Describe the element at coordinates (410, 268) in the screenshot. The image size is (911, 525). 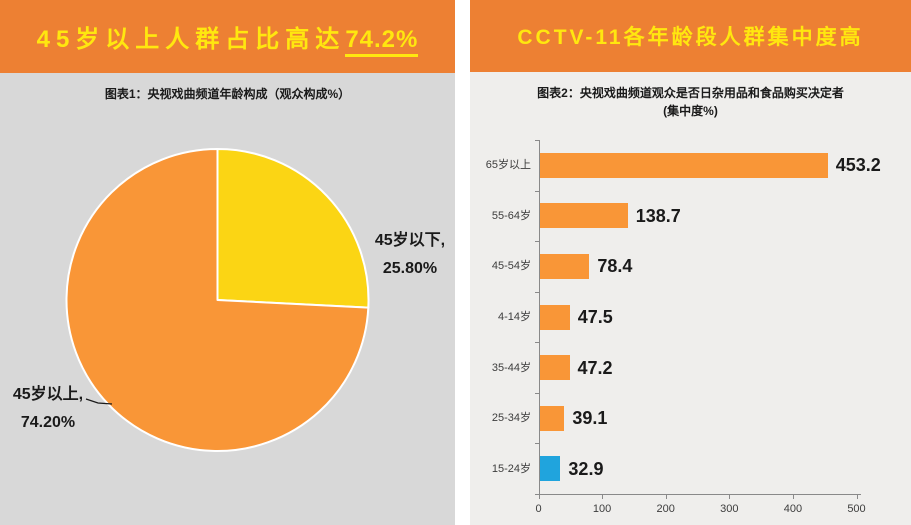
I see `pie-label-below-45-value: 25.80%` at that location.